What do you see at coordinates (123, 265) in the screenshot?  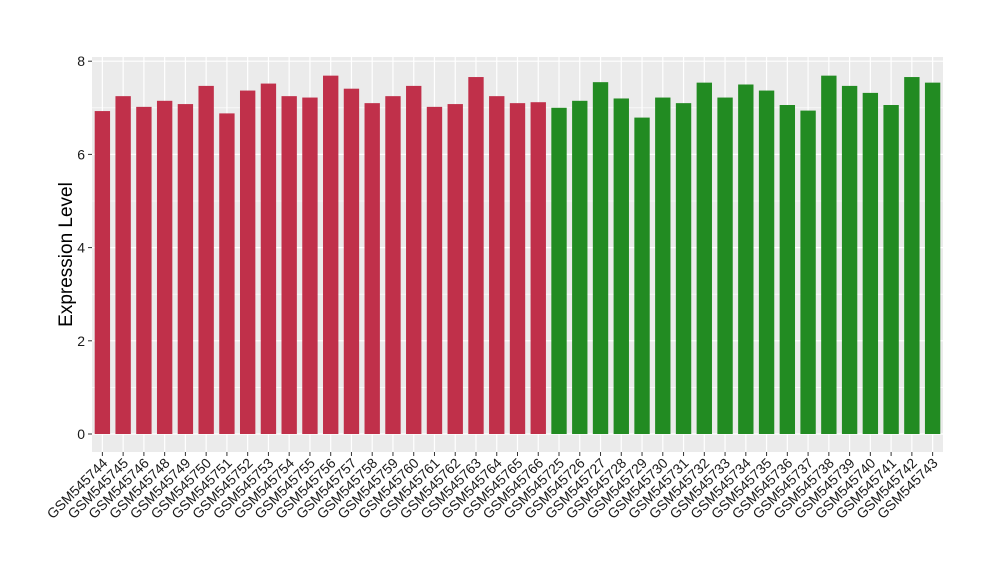 I see `bar-GSM545745` at bounding box center [123, 265].